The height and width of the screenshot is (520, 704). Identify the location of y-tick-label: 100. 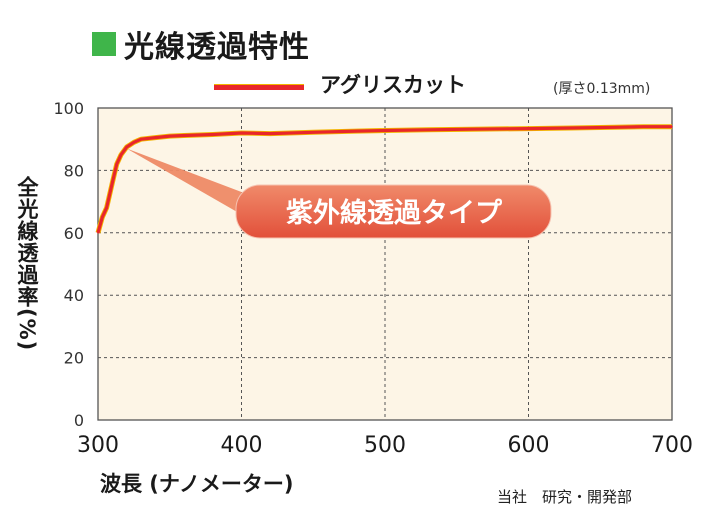
(68, 108).